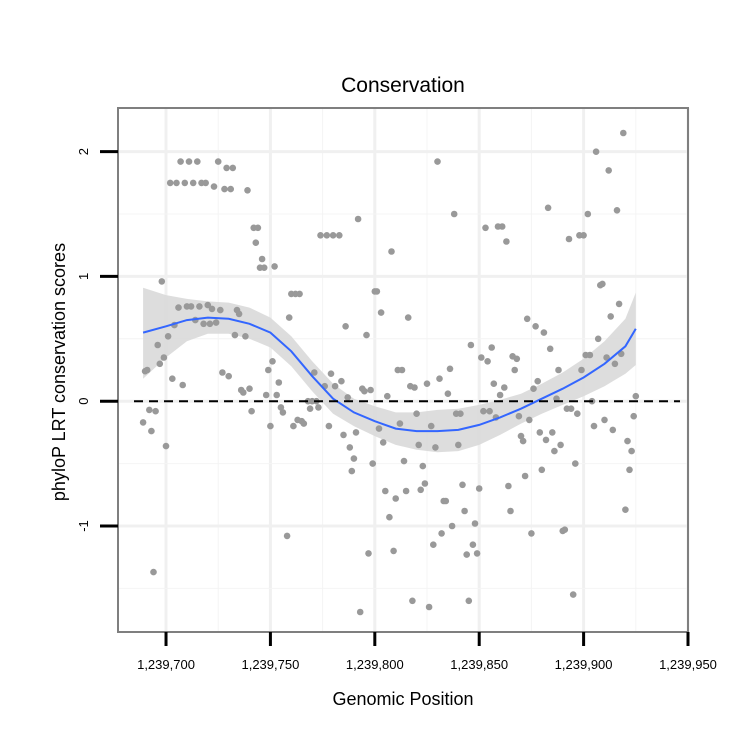 This screenshot has width=750, height=750. I want to click on x-tick-label: 1,239,800, so click(375, 664).